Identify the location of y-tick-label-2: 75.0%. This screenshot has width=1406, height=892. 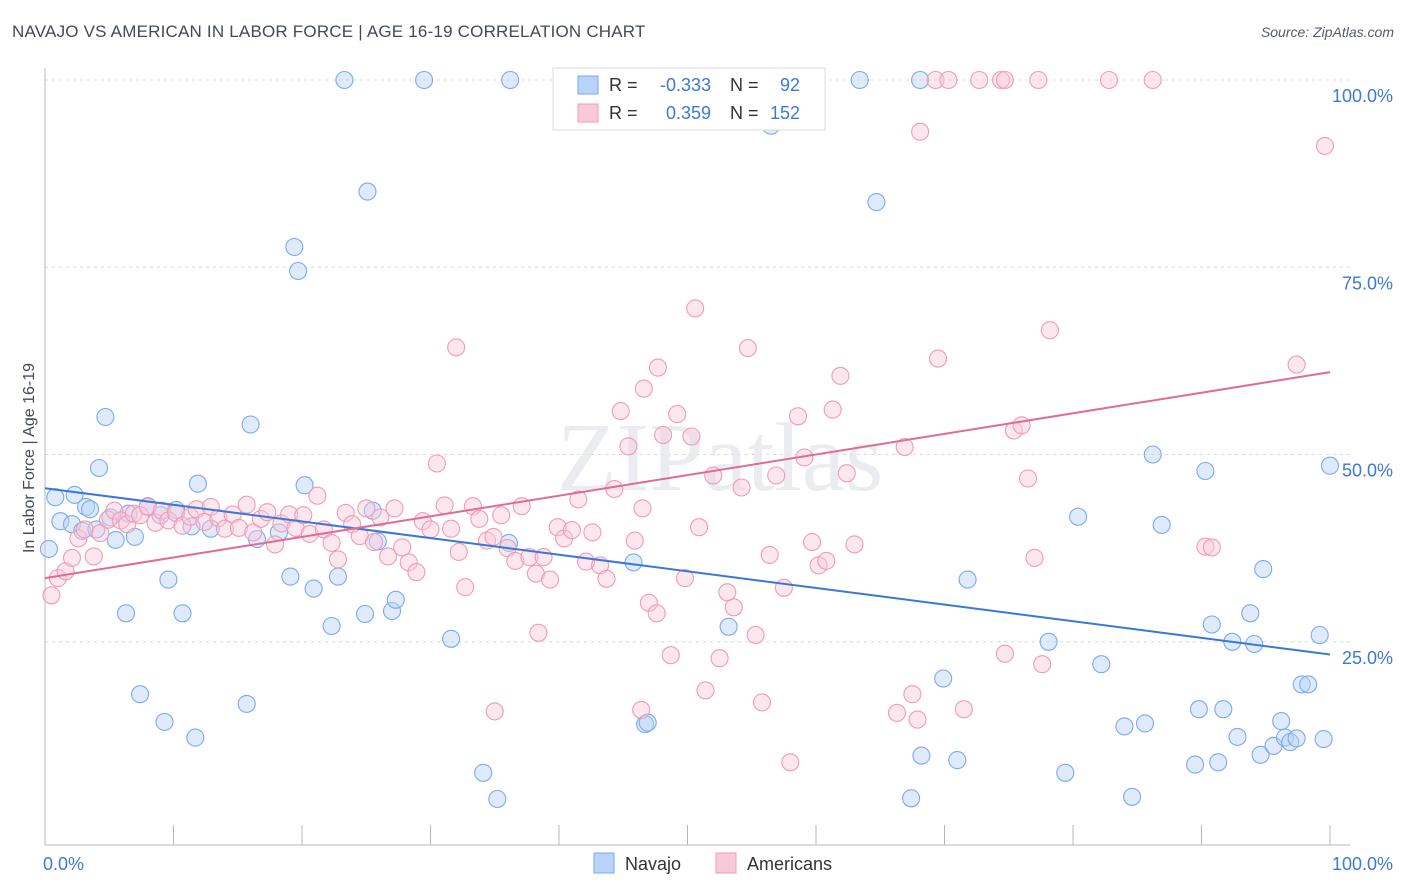
(1367, 283).